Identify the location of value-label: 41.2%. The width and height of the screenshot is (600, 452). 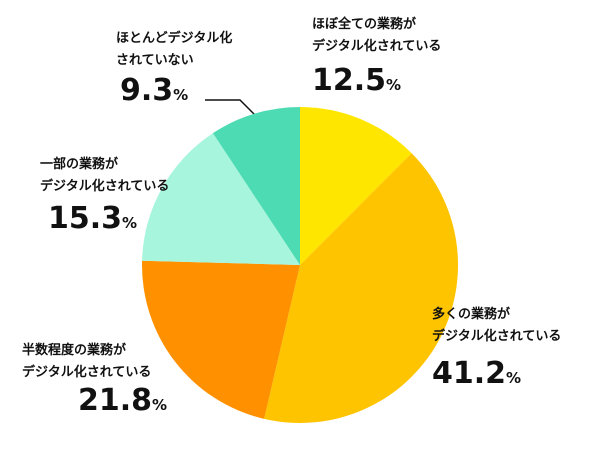
(476, 373).